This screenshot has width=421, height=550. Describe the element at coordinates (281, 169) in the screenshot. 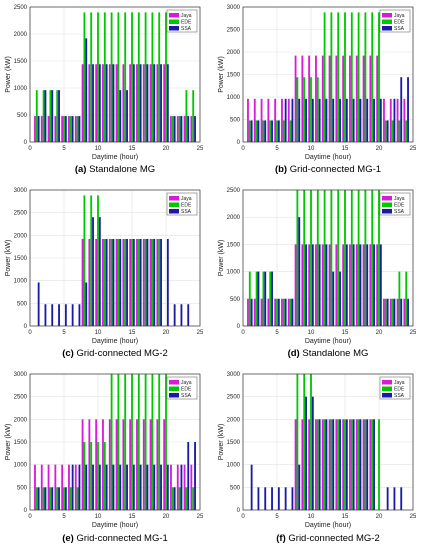

I see `caption-tag: (b)` at that location.